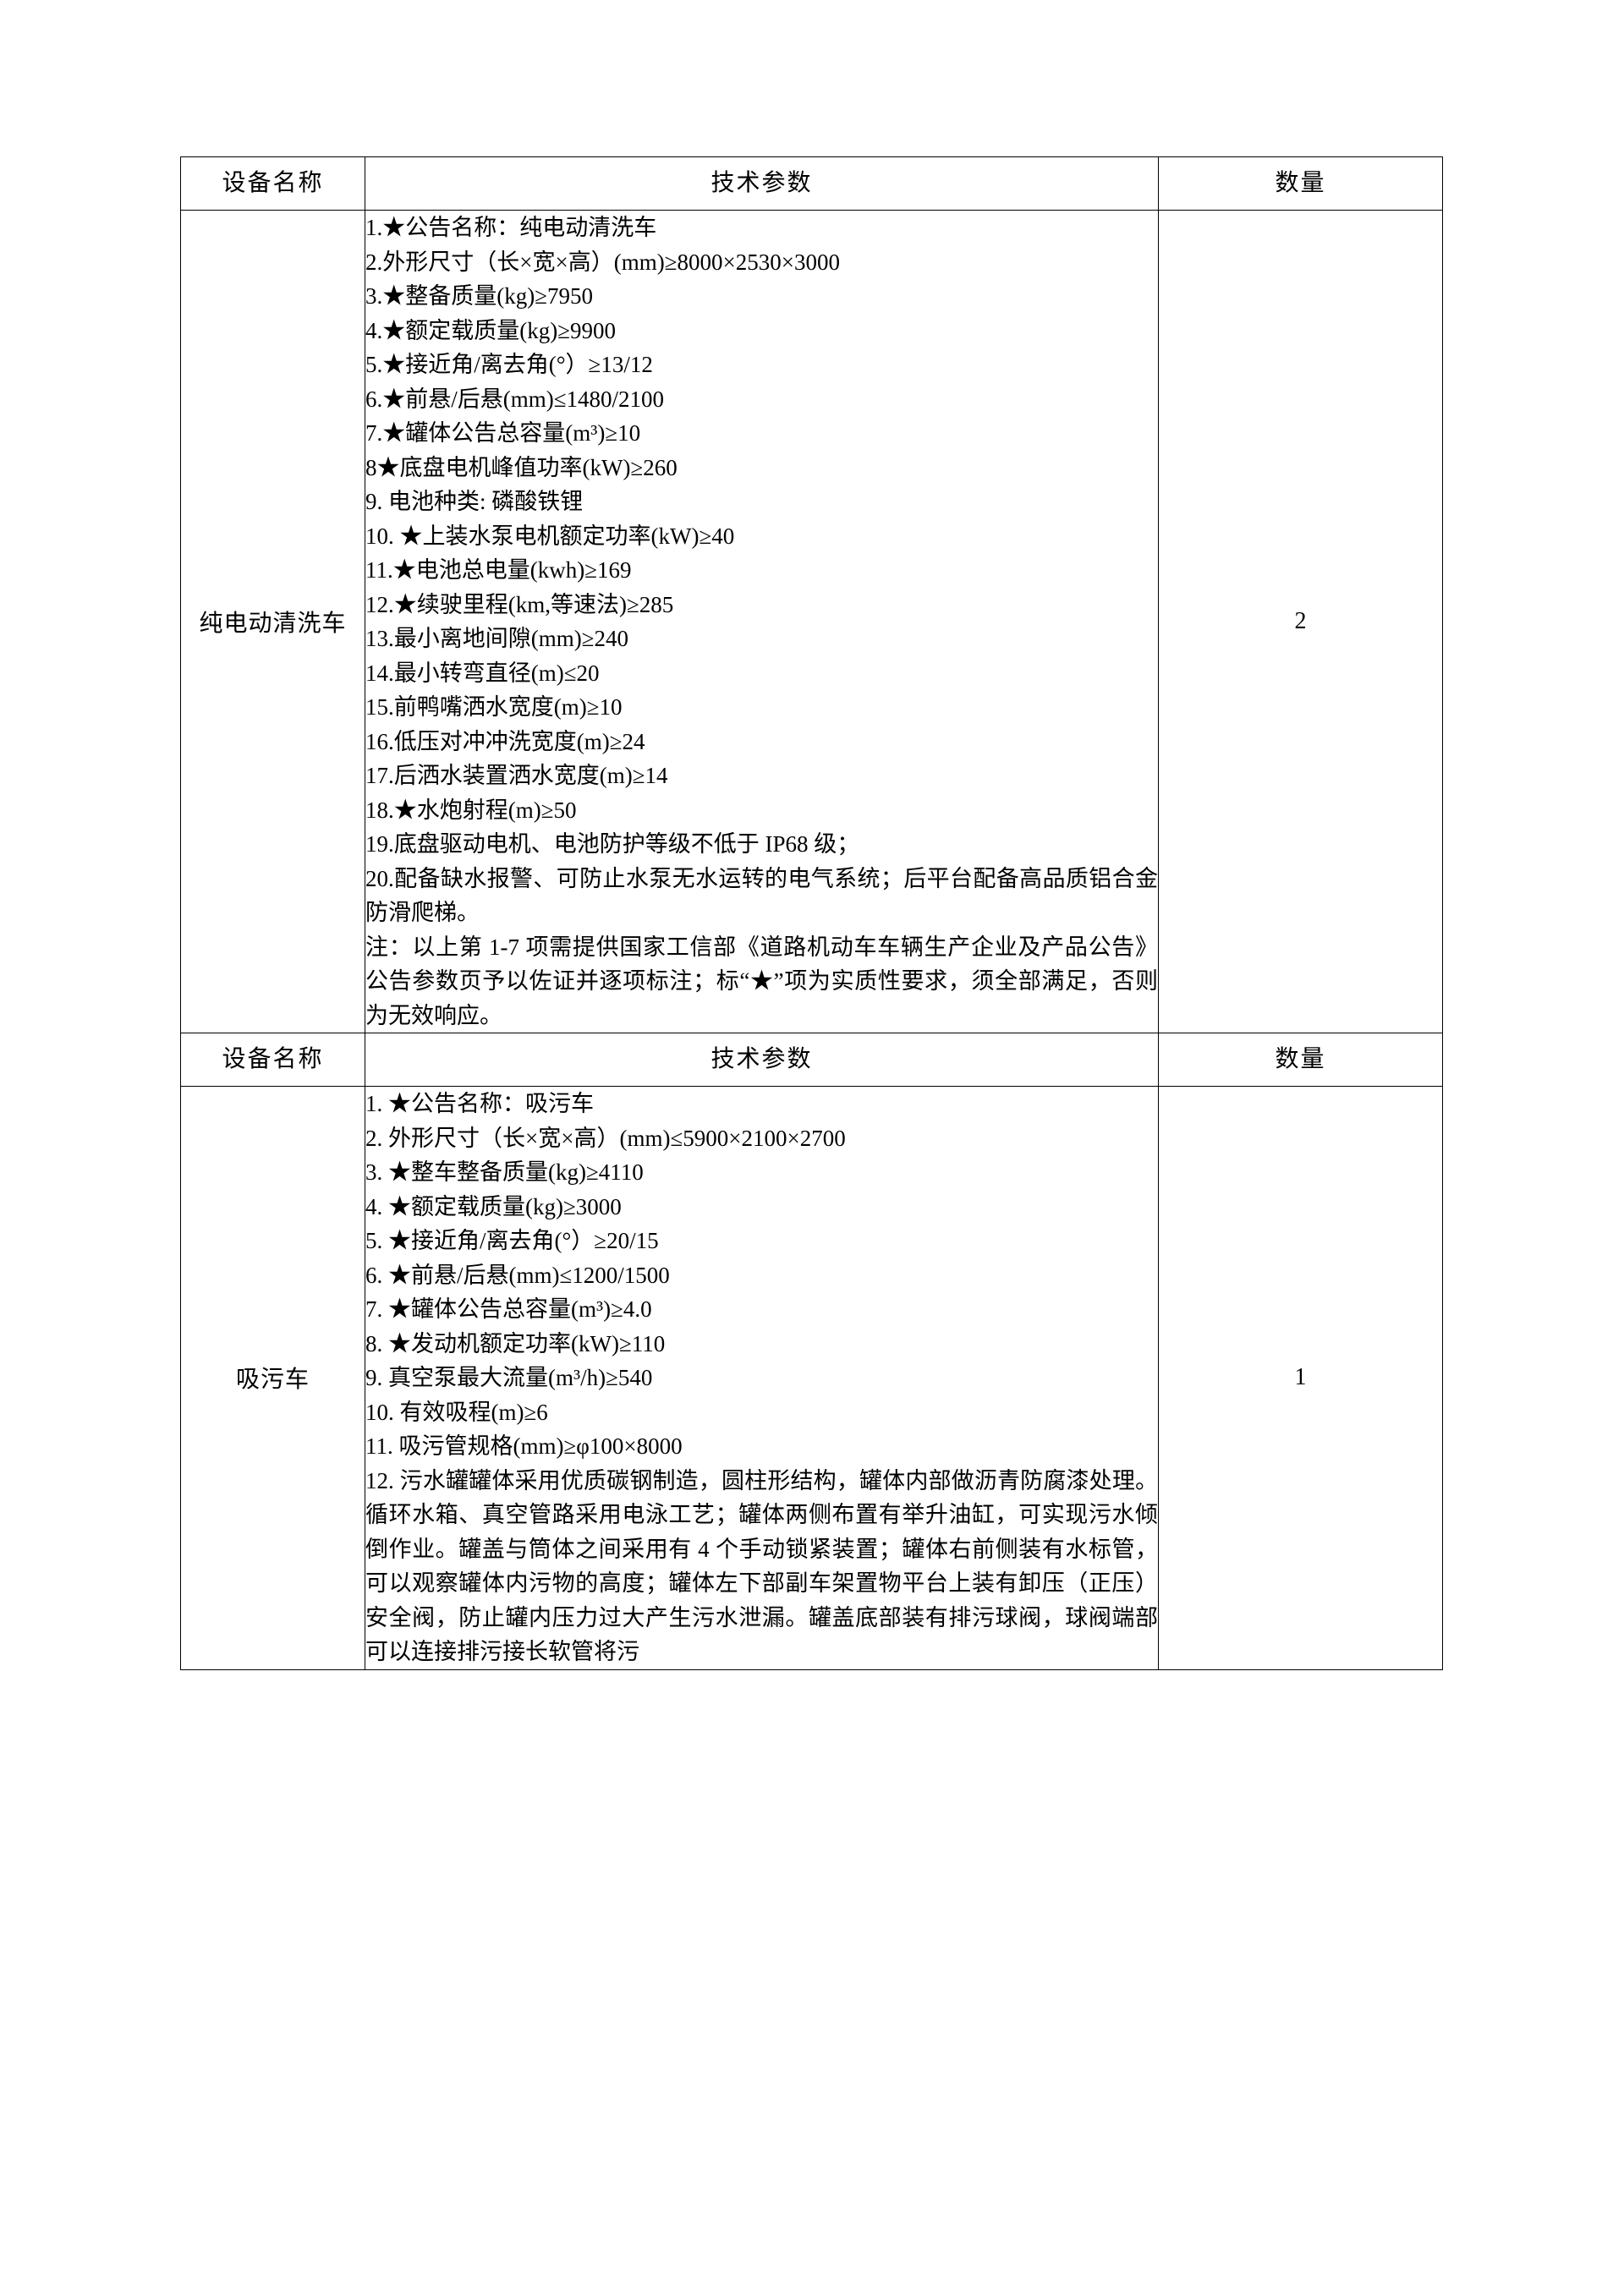  I want to click on param-line: 15.前鸭嘴洒水宽度(m)≥10, so click(494, 707).